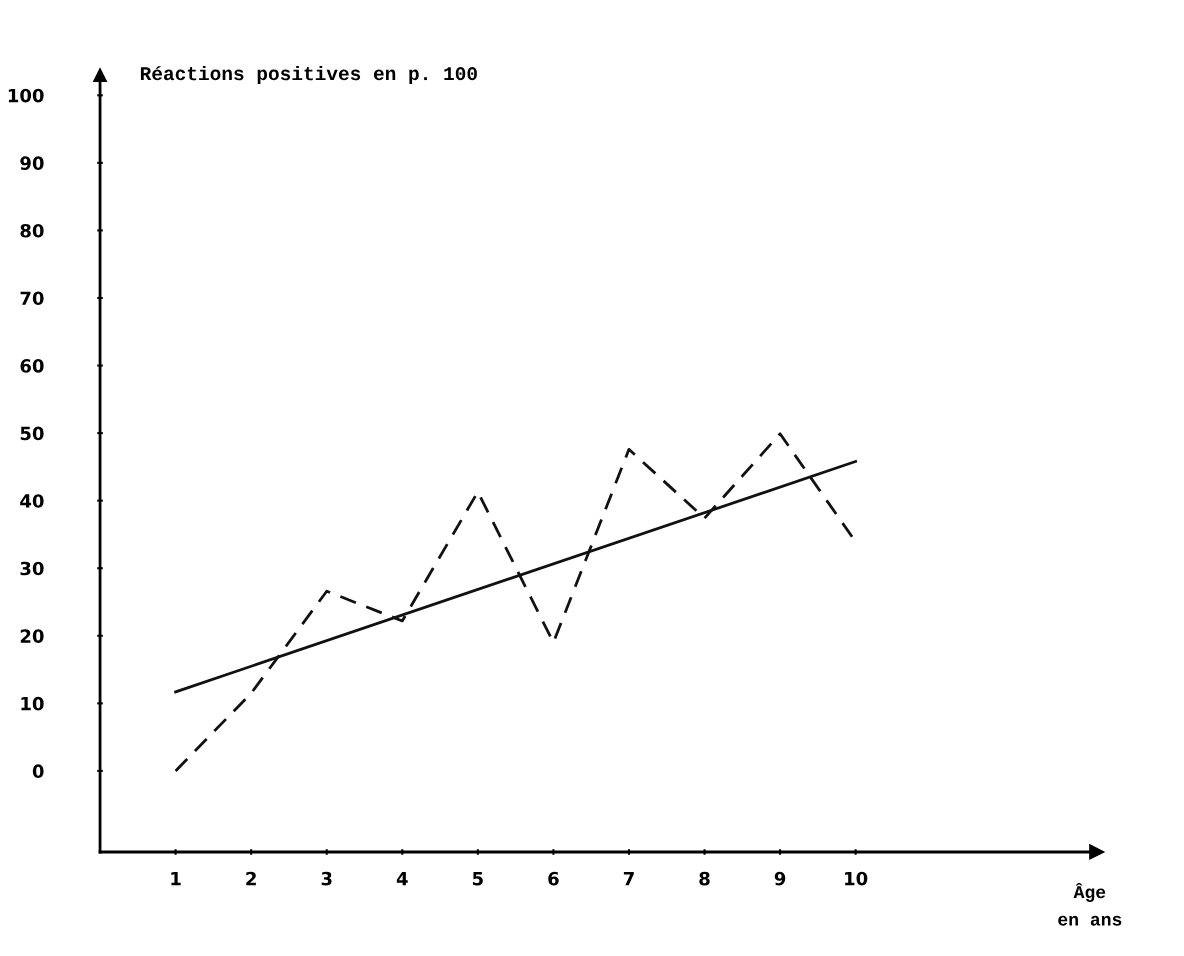 This screenshot has height=956, width=1184. What do you see at coordinates (1090, 904) in the screenshot?
I see `x-axis-title: Âge en ans` at bounding box center [1090, 904].